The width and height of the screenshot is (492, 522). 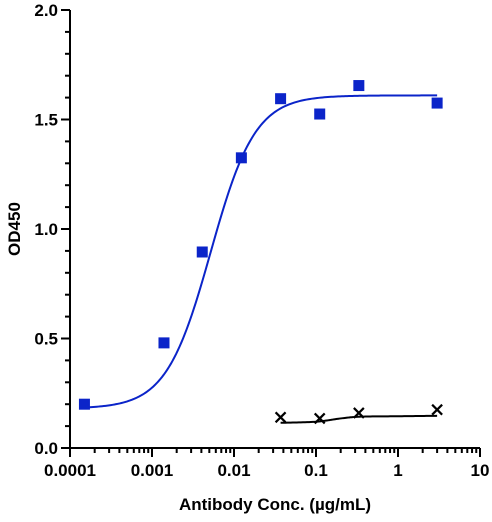 What do you see at coordinates (46, 229) in the screenshot?
I see `y-tick-label: 1.0` at bounding box center [46, 229].